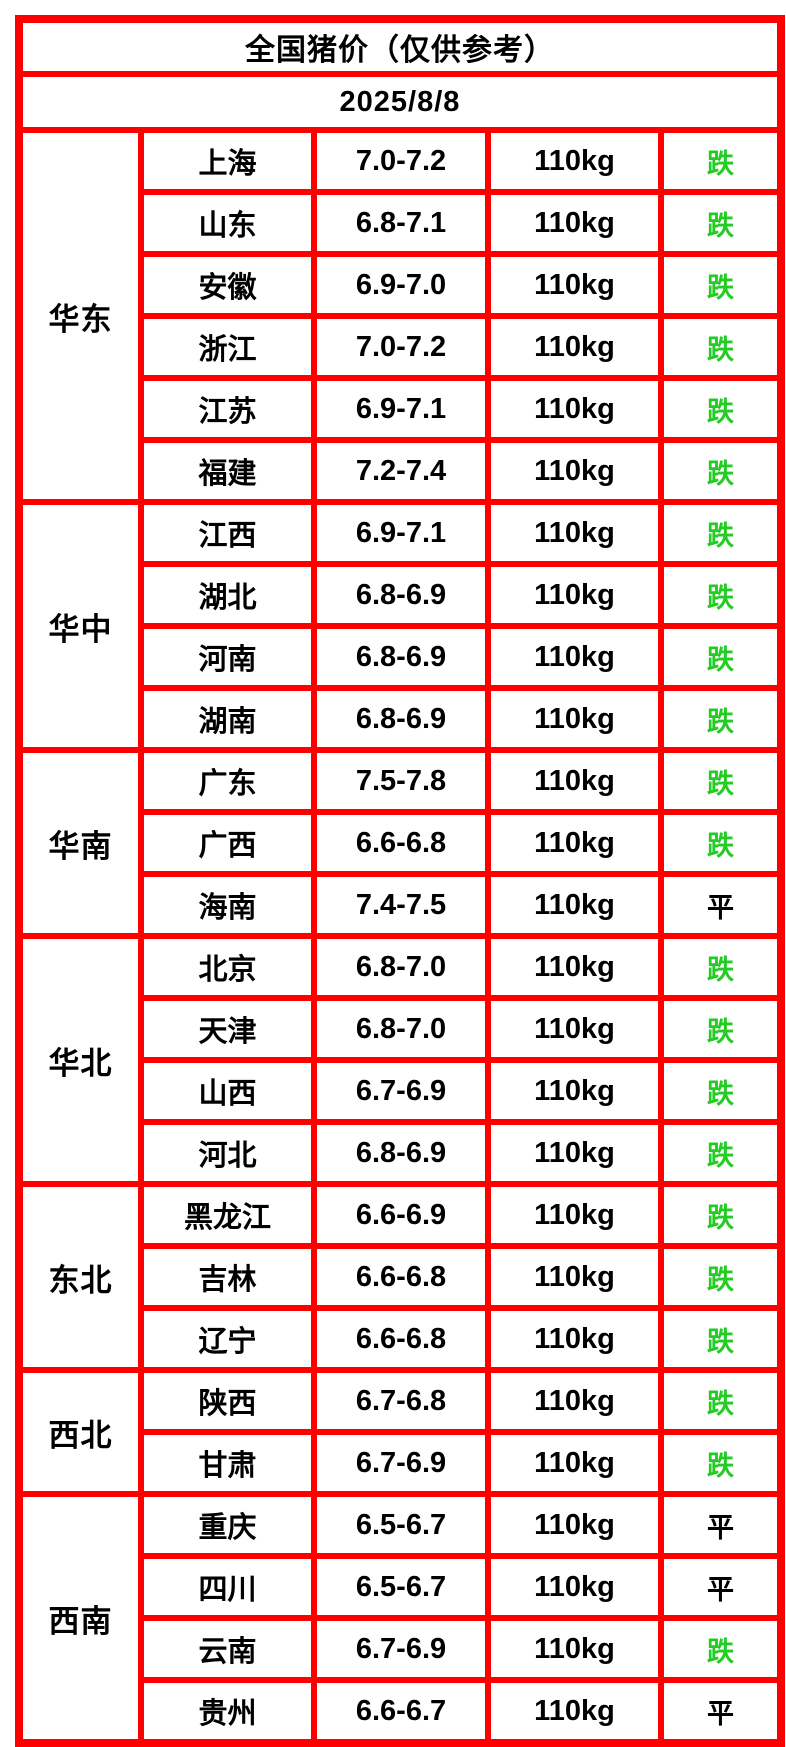 Image resolution: width=786 pixels, height=1747 pixels. I want to click on region-cell: 华南, so click(80, 843).